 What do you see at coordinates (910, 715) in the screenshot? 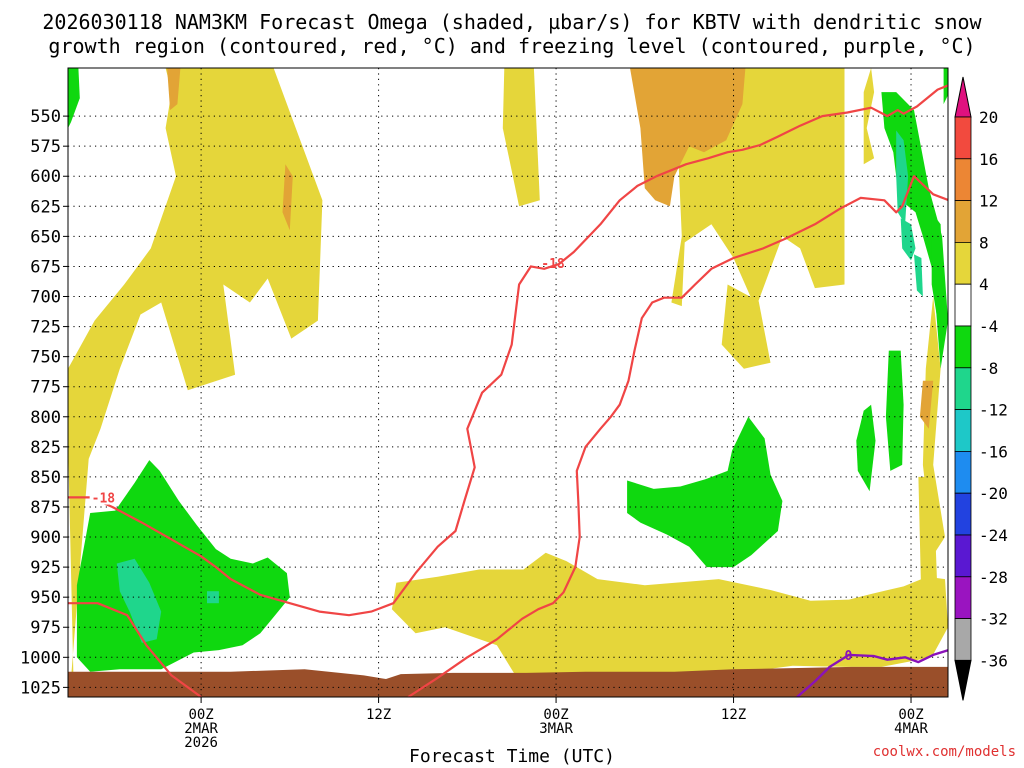
I see `x-tick-label-54-0: 00Z` at bounding box center [910, 715].